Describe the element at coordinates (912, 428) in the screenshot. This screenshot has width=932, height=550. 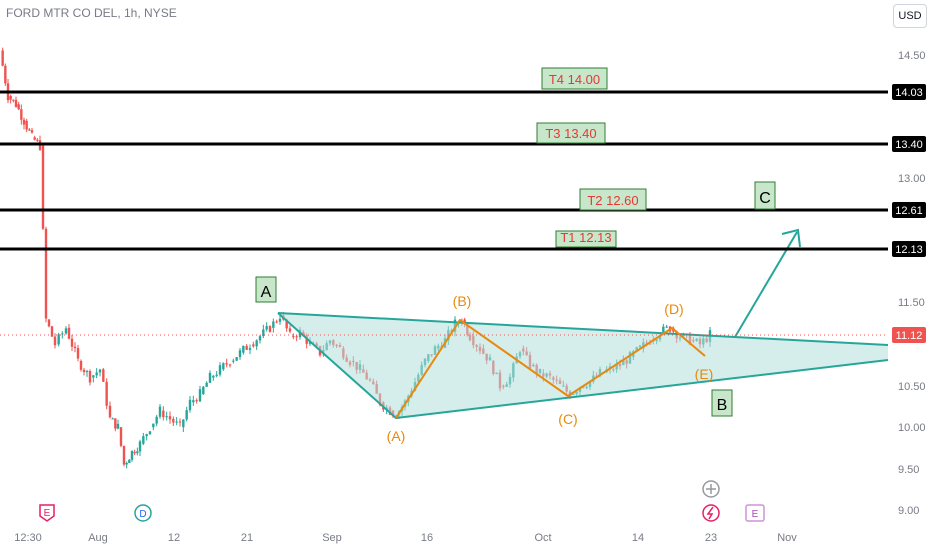
I see `y-tick-label: 10.00` at that location.